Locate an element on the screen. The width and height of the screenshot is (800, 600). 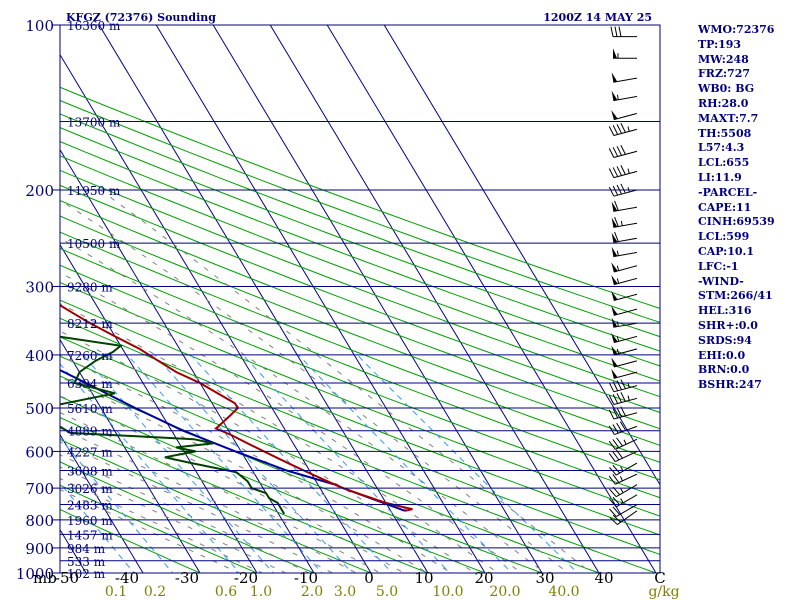
pressure-tick-label: 900 is located at coordinates (39, 549).